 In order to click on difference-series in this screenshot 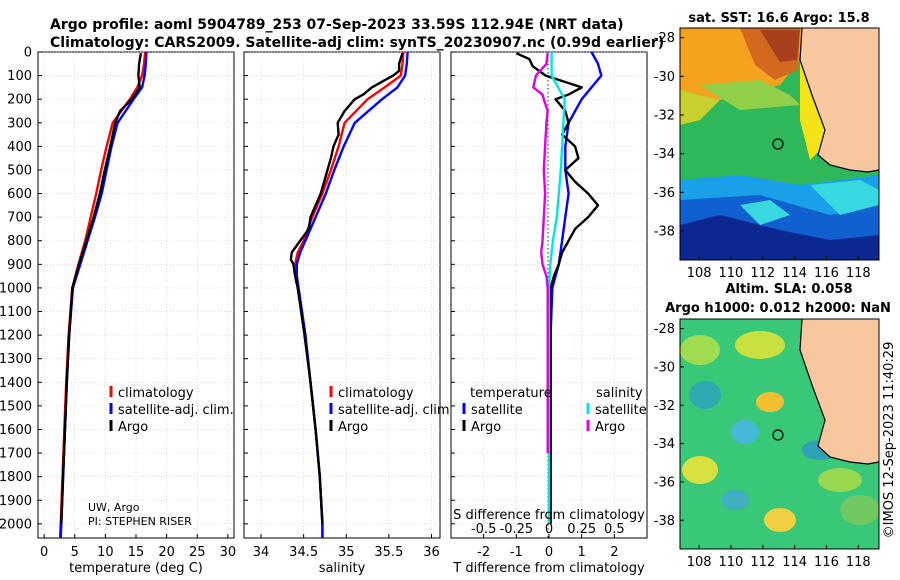, I will do `click(559, 287)`.